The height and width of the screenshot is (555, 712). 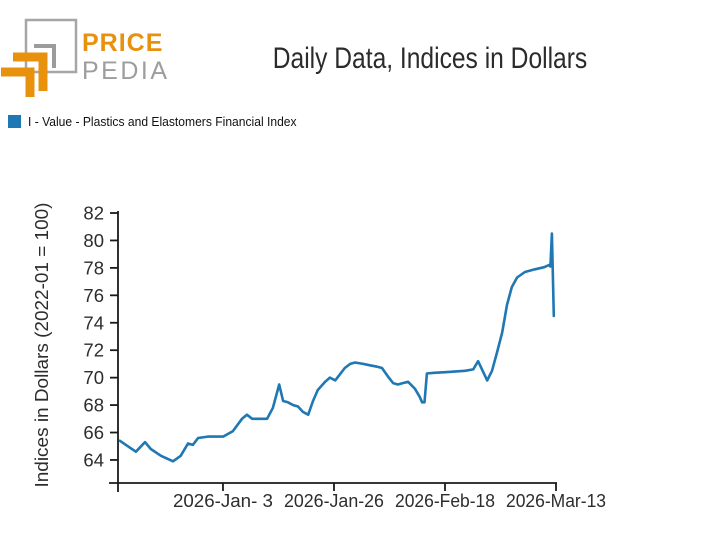 I want to click on y-tick-label: 70, so click(x=93, y=377).